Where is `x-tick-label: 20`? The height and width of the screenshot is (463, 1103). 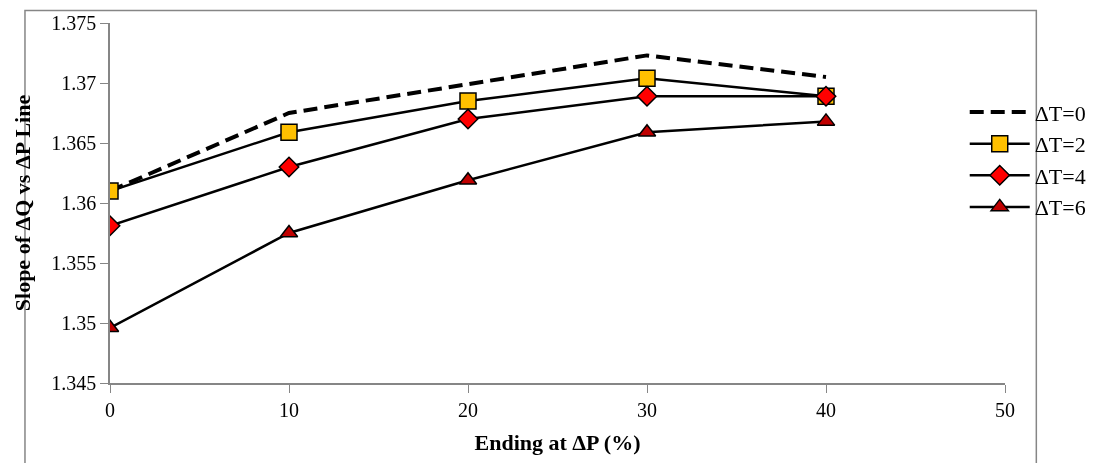
x-tick-label: 20 is located at coordinates (468, 409).